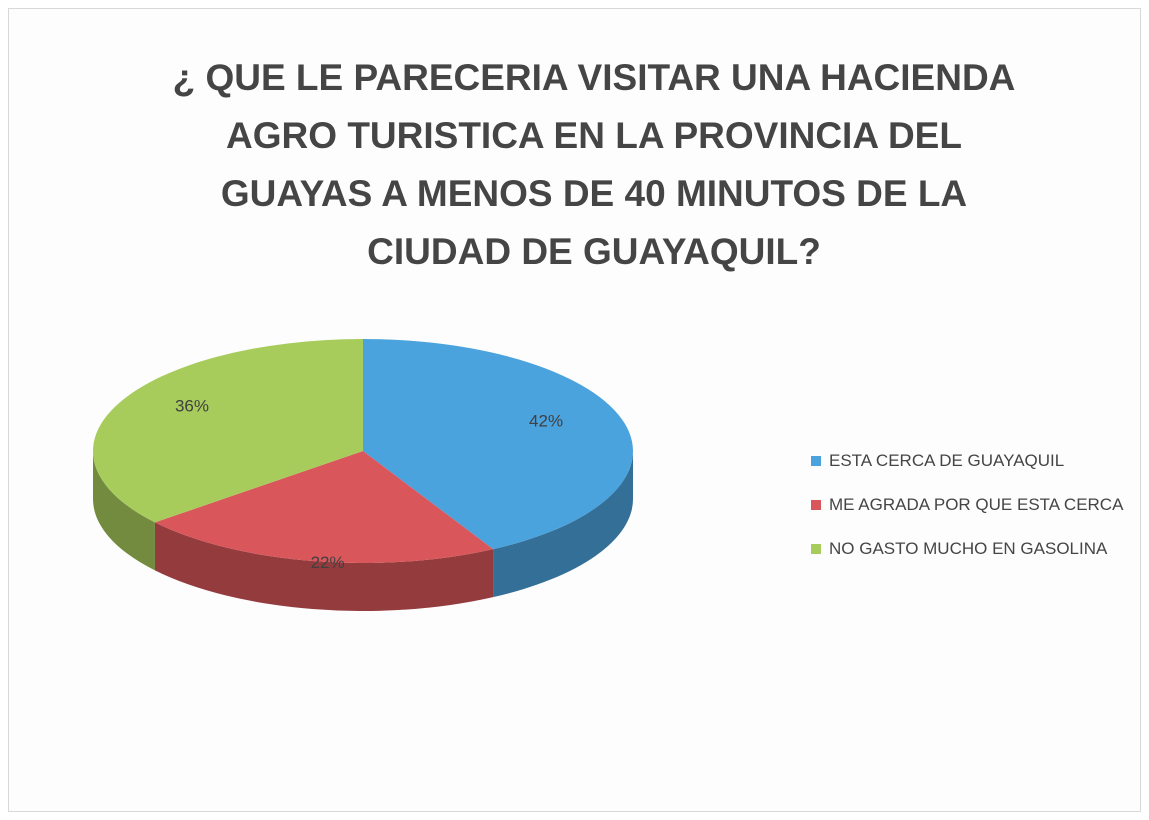 The width and height of the screenshot is (1149, 820). I want to click on legend-label: ME AGRADA POR QUE ESTA CERCA, so click(976, 504).